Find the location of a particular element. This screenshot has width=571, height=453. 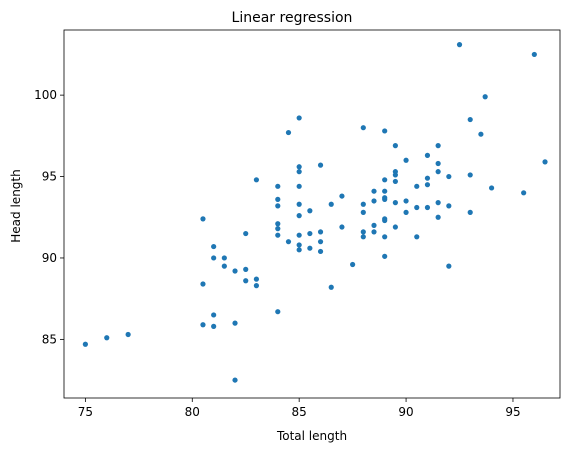

x-tick-label: 80 is located at coordinates (192, 412).